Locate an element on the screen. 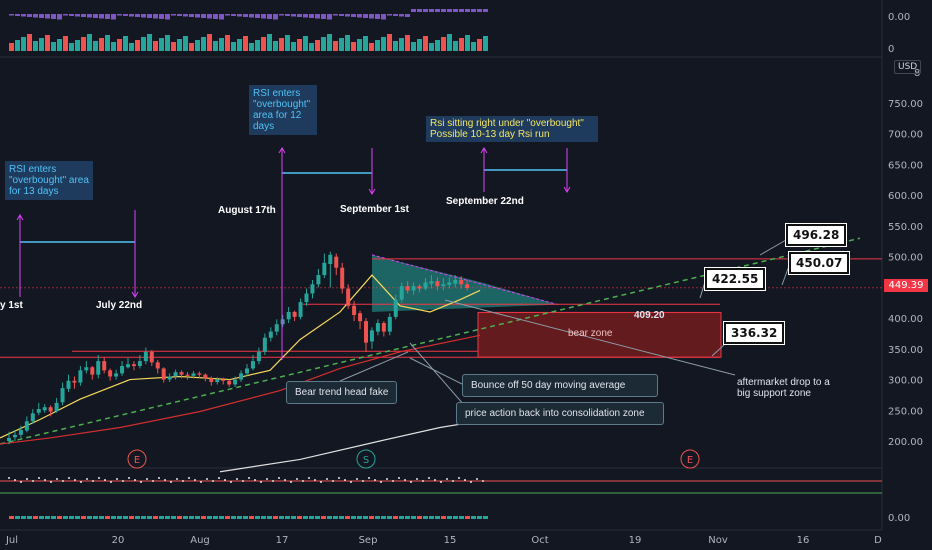  rsi-note-12-days: RSI enters "overbought" area for 12 days is located at coordinates (283, 110).